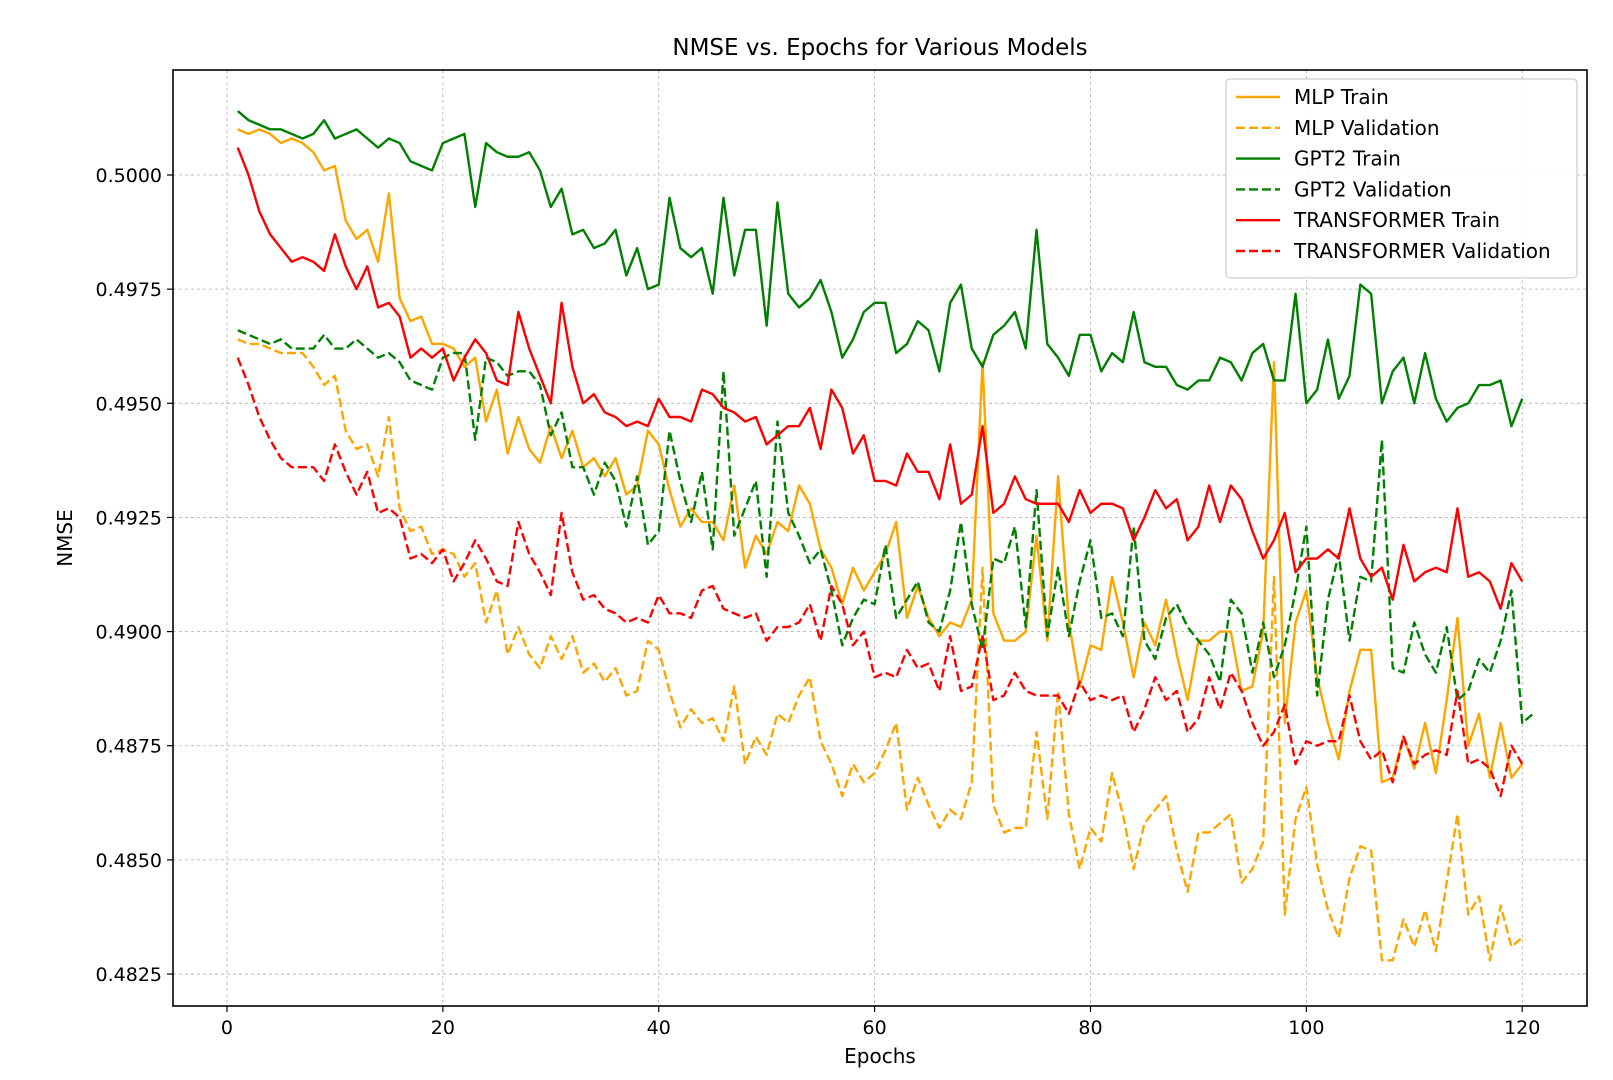  What do you see at coordinates (1341, 97) in the screenshot?
I see `legend-entry-label: MLP Train` at bounding box center [1341, 97].